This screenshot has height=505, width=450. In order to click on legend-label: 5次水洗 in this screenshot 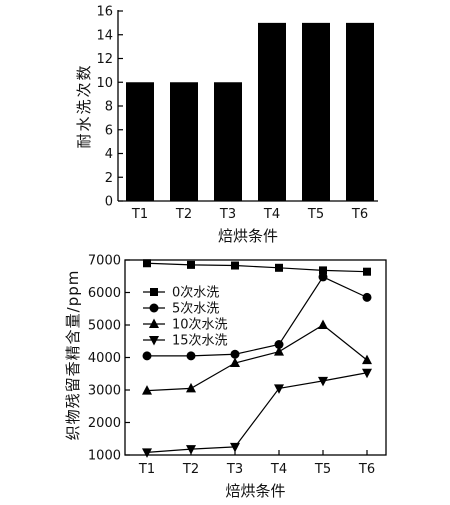, I will do `click(195, 309)`.